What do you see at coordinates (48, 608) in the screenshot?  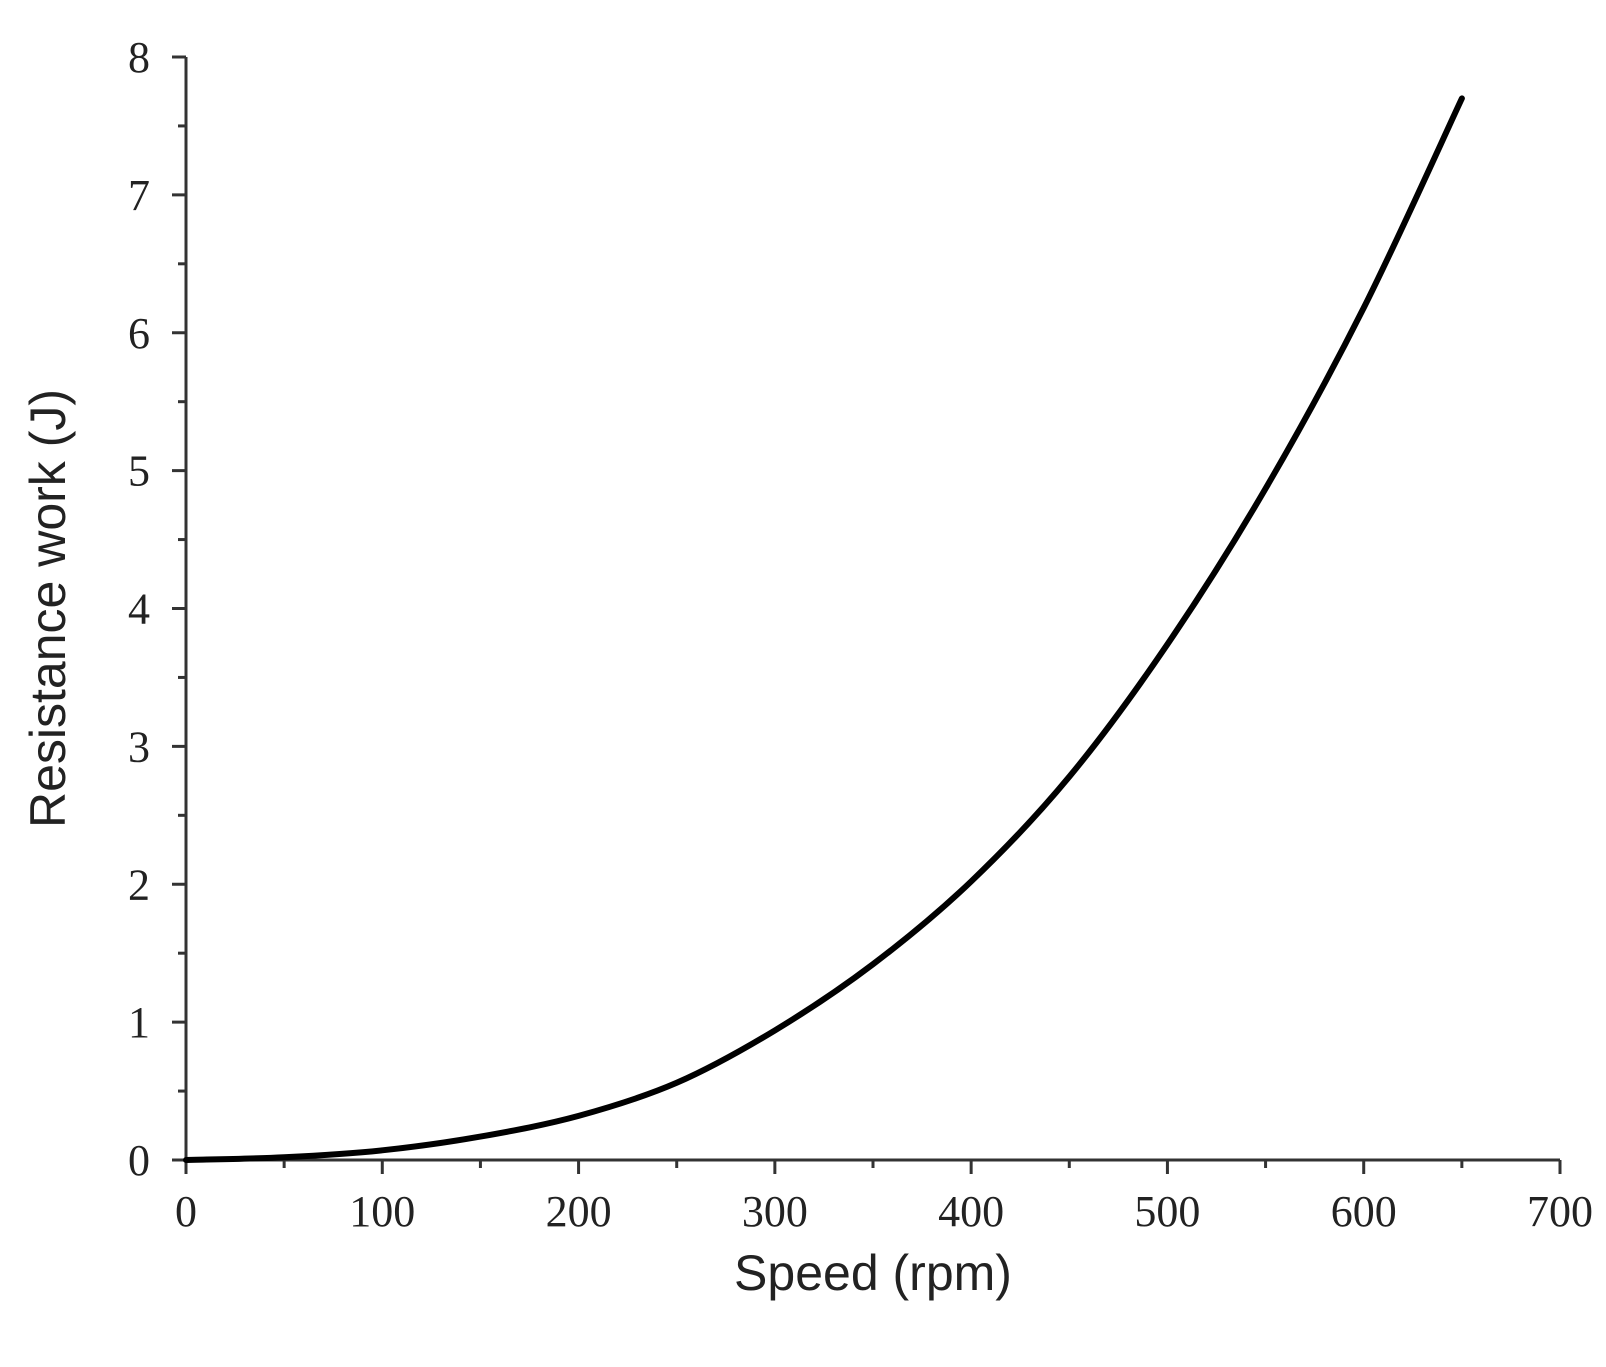 I see `y-axis-title: Resistance work (J)` at bounding box center [48, 608].